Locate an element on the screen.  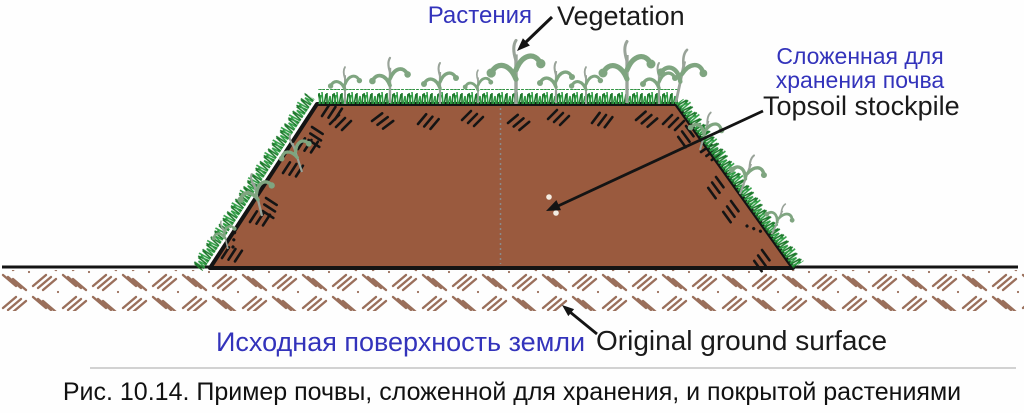
label-vegetation-en: Vegetation is located at coordinates (621, 16).